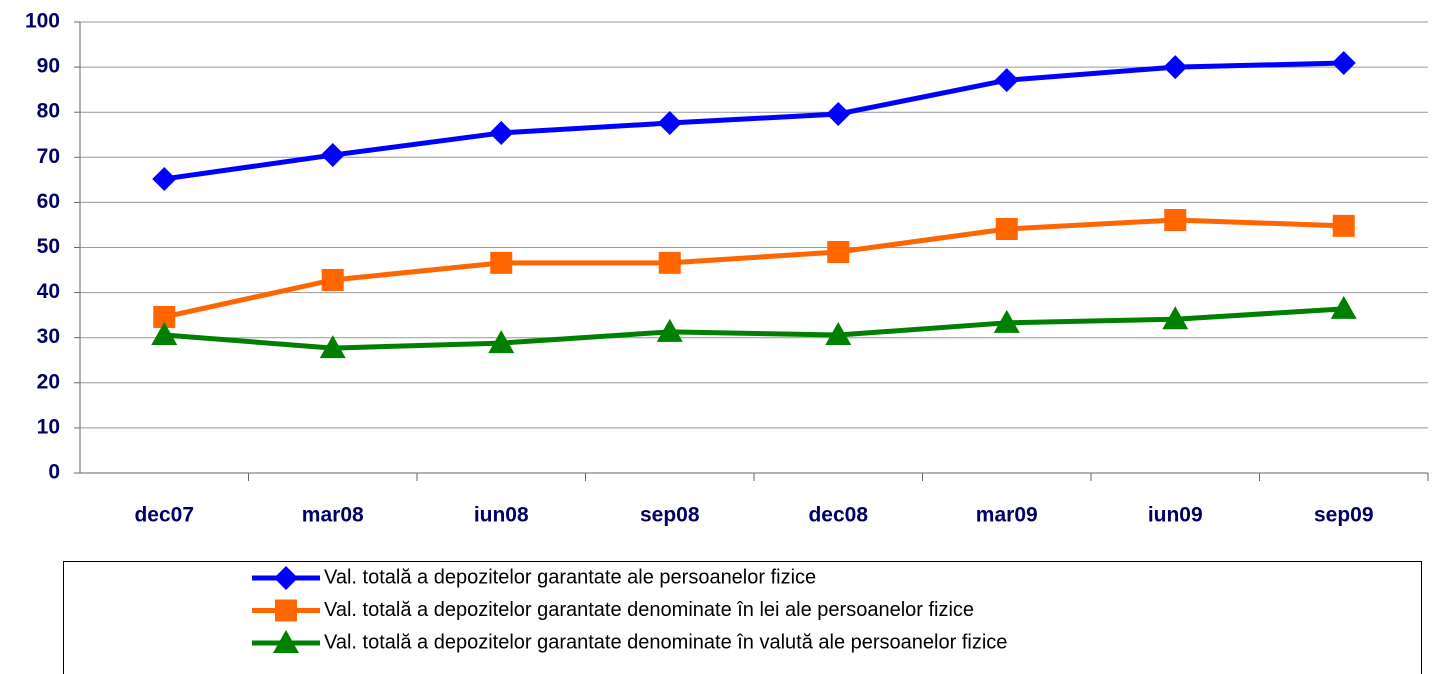  What do you see at coordinates (48, 336) in the screenshot?
I see `y-tick-label: 30` at bounding box center [48, 336].